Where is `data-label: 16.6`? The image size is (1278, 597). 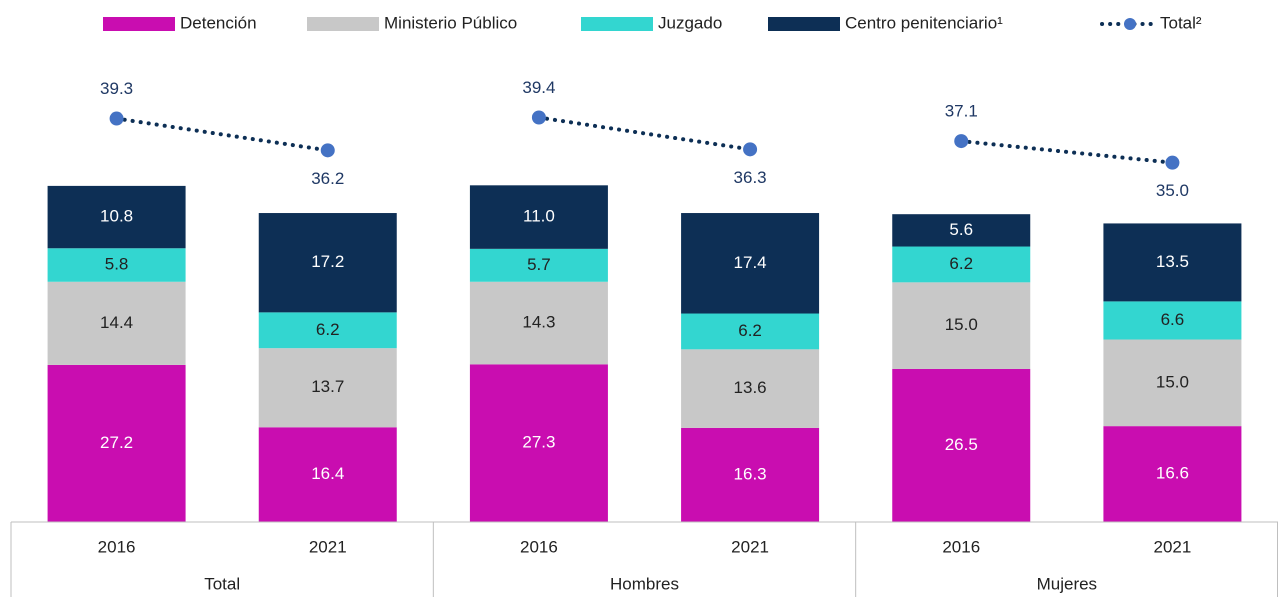 data-label: 16.6 is located at coordinates (1172, 473).